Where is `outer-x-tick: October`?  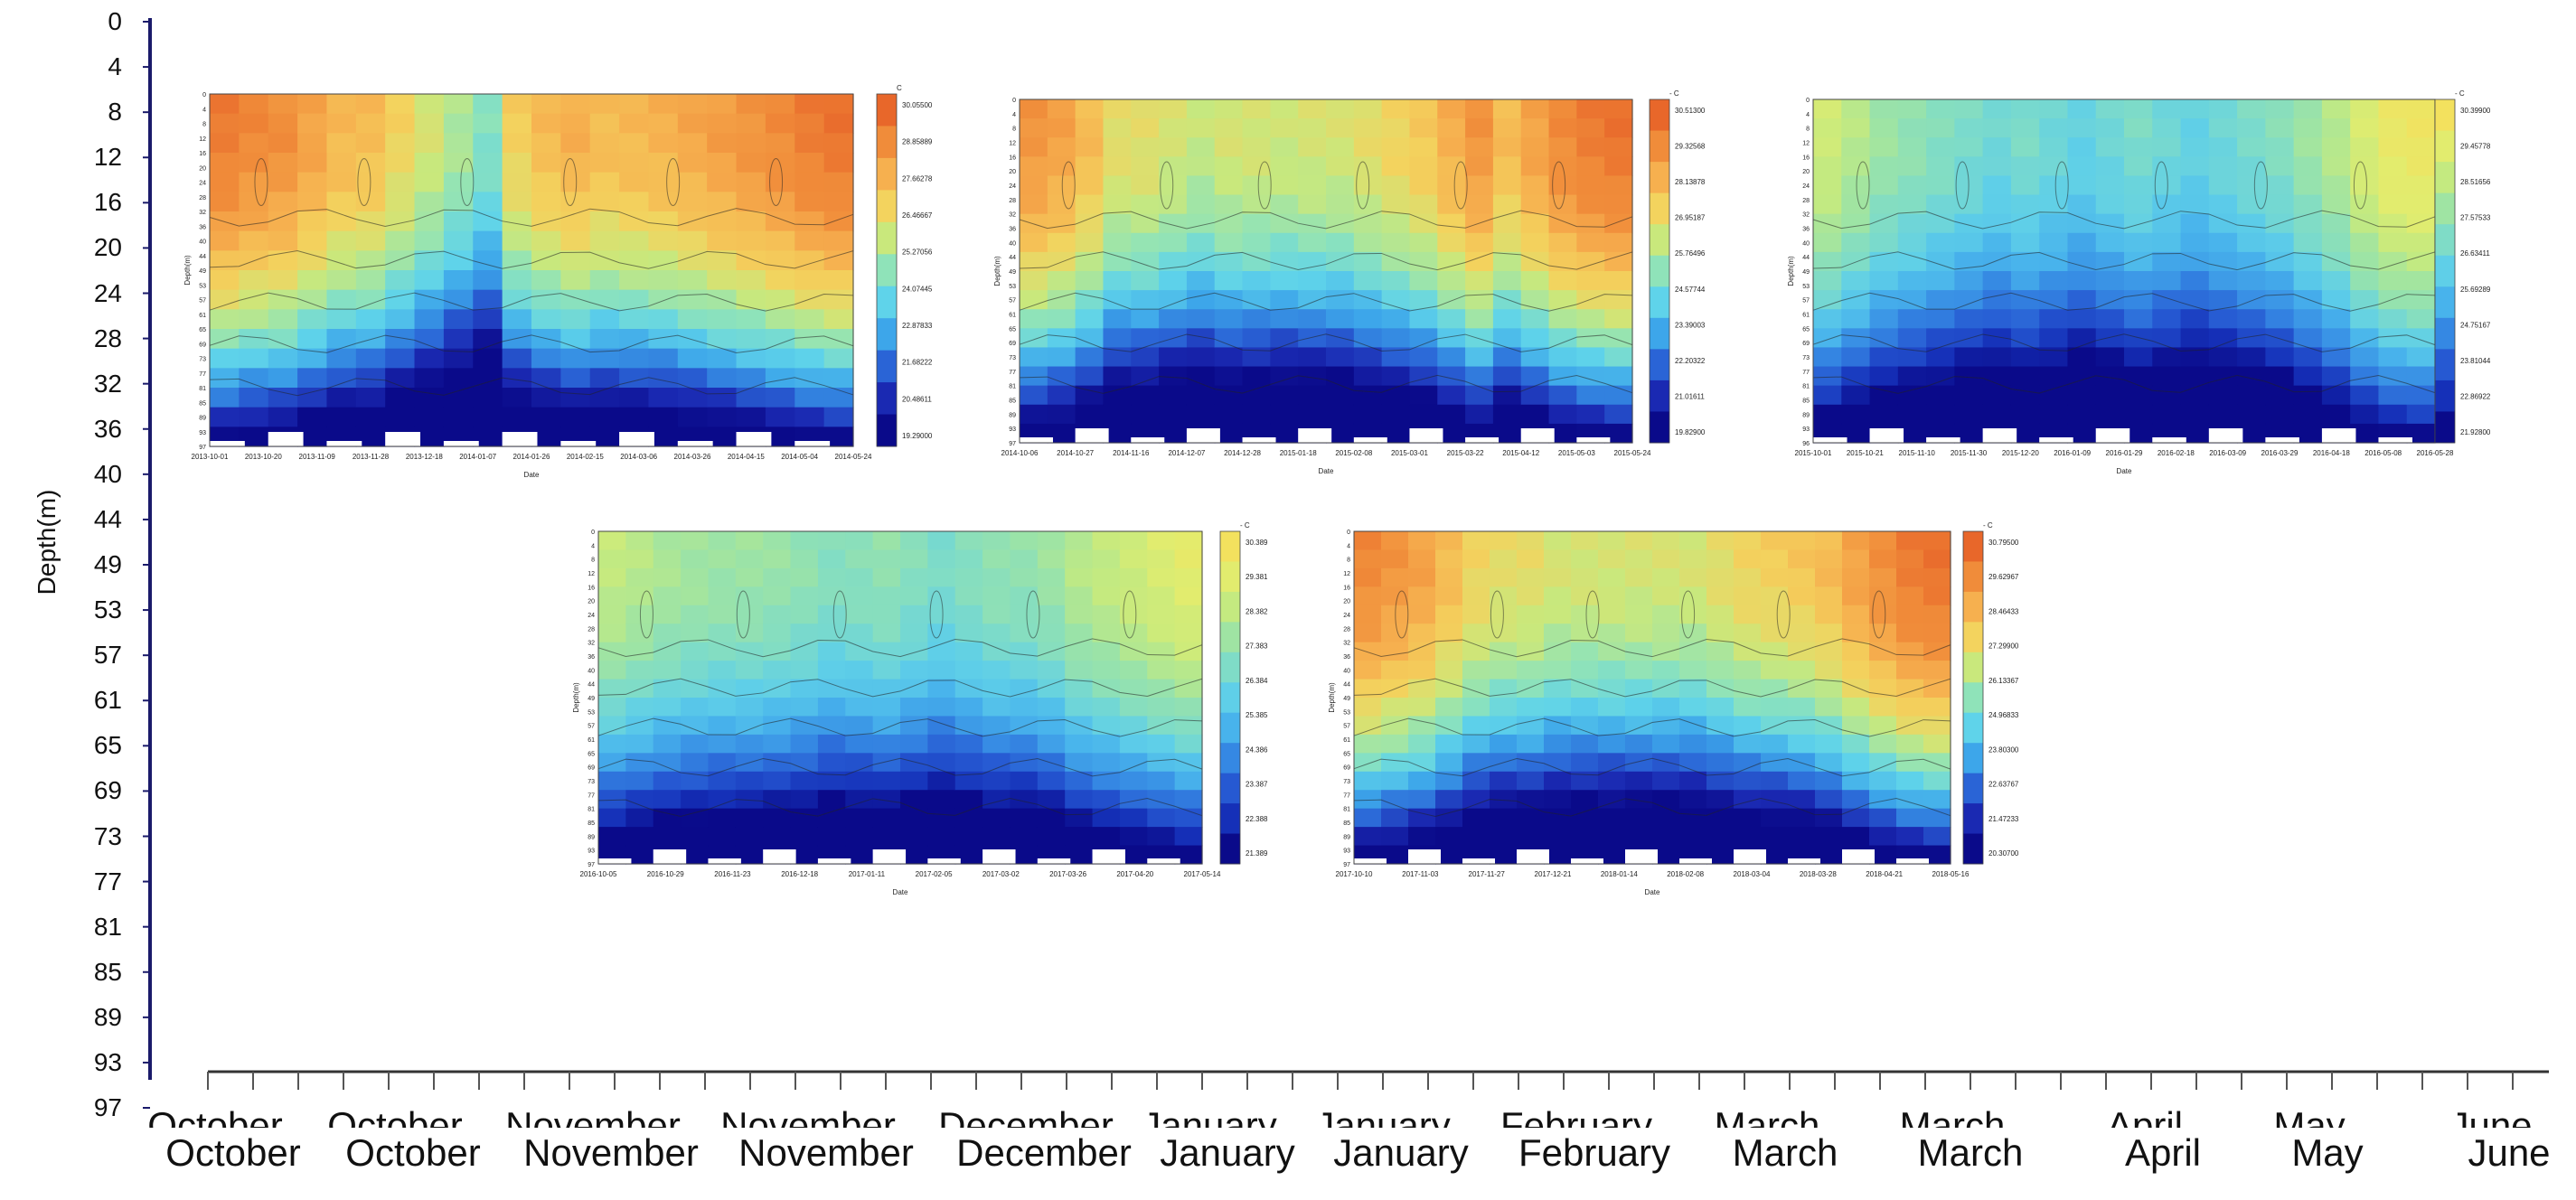 outer-x-tick: October is located at coordinates (413, 1152).